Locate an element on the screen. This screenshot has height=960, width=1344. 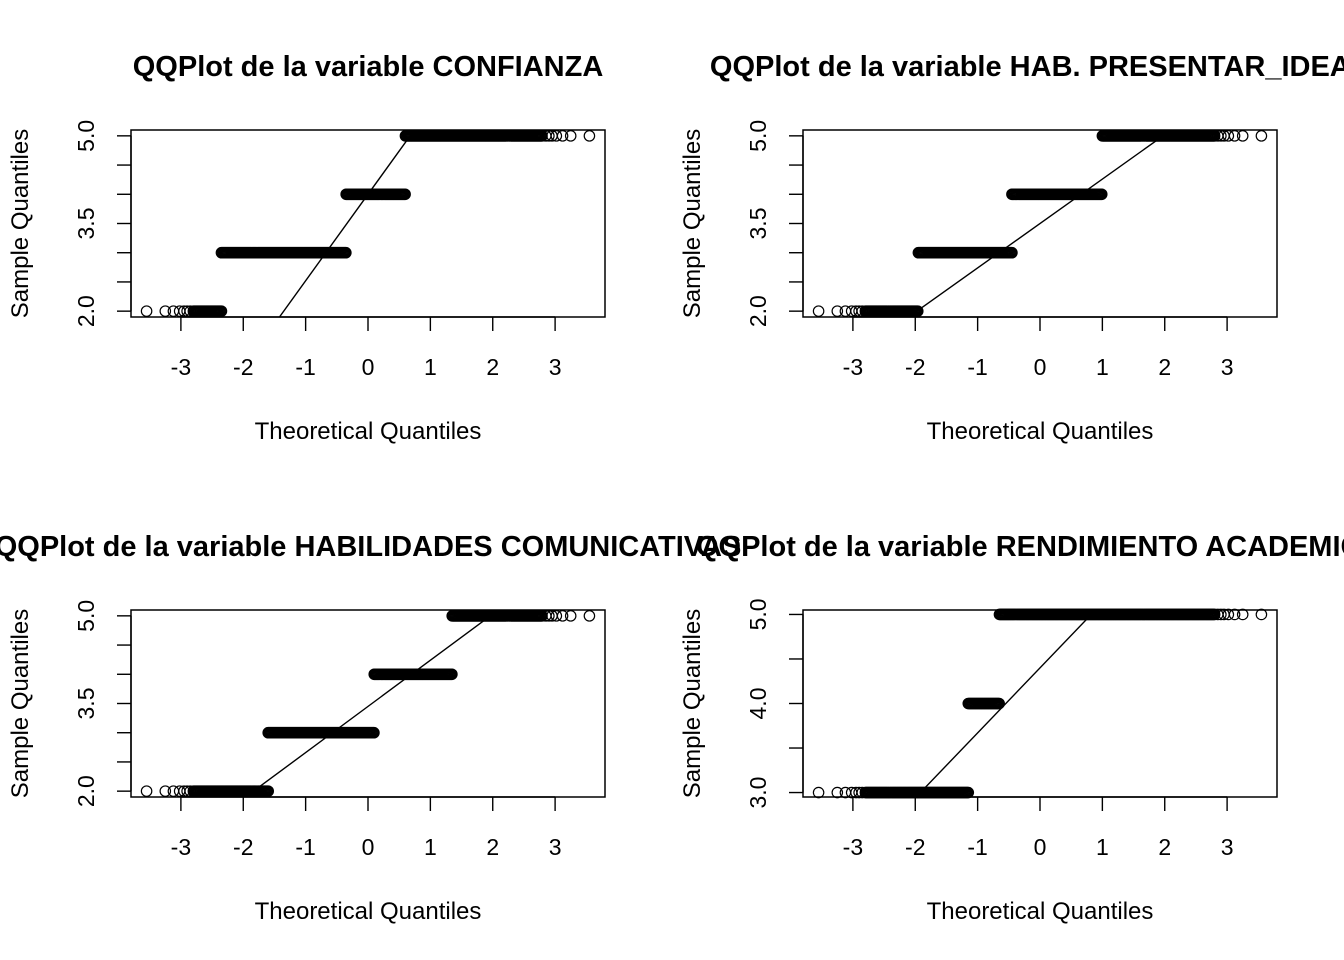
panel-title: QQPlot de la variable CONFIANZA is located at coordinates (368, 67).